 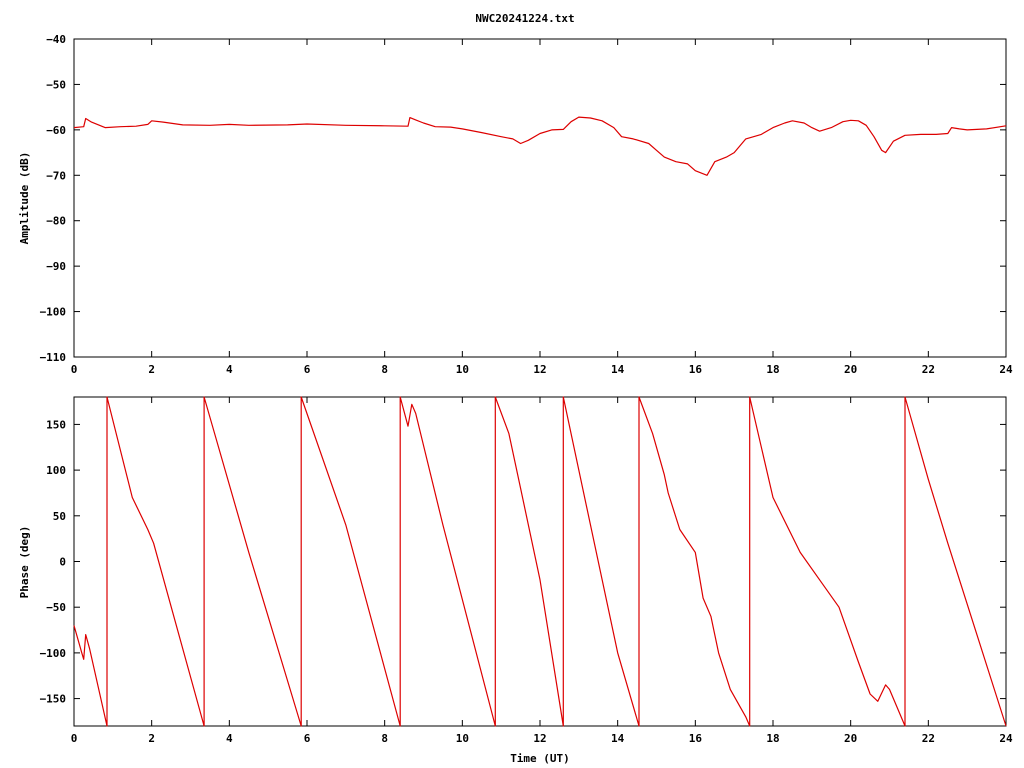 What do you see at coordinates (53, 357) in the screenshot?
I see `y-tick-label: −110` at bounding box center [53, 357].